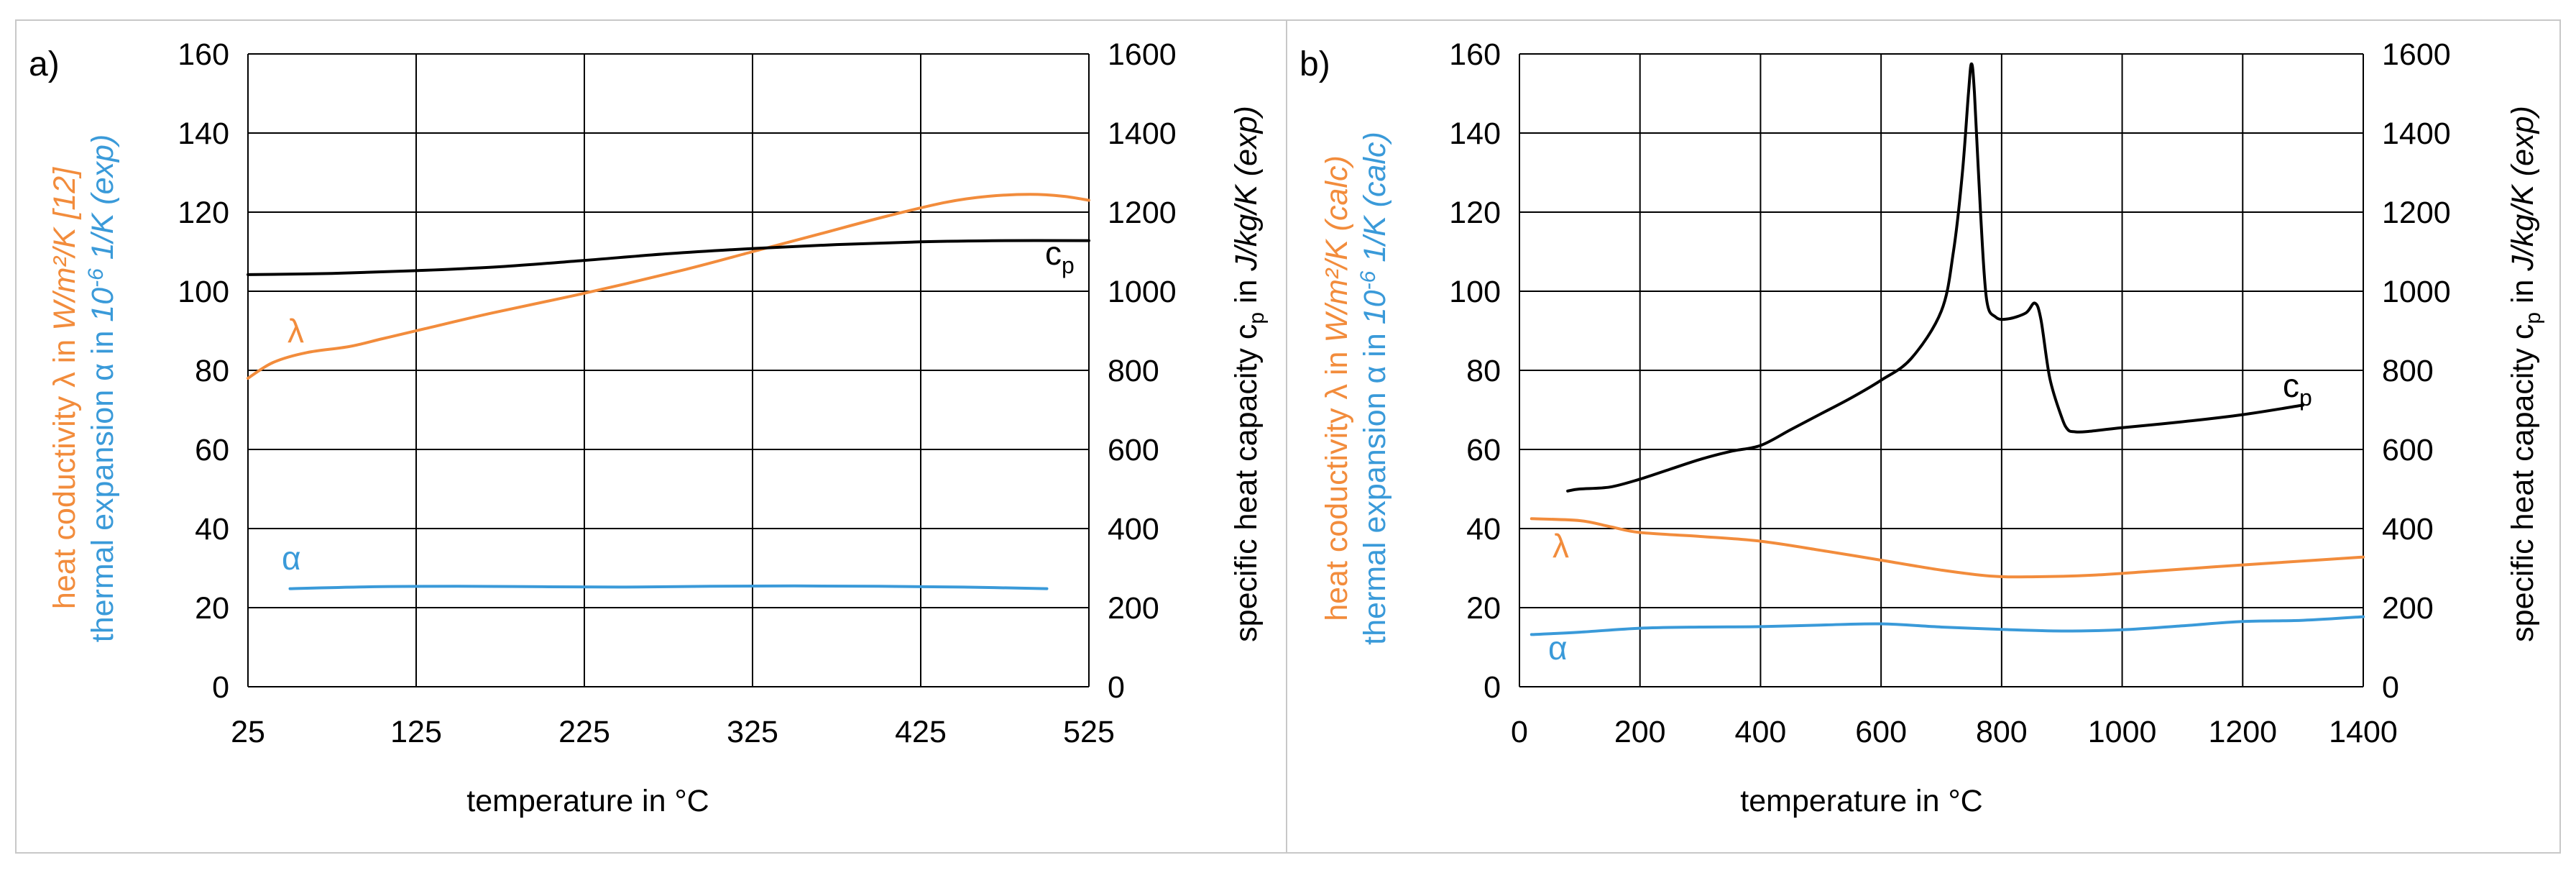  Describe the element at coordinates (2297, 389) in the screenshot. I see `series-label-cp-b: cp` at that location.